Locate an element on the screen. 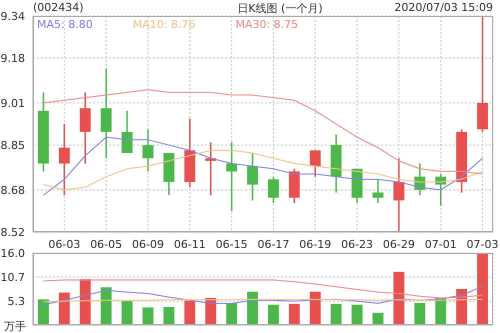  y-tick-label: 8.68 is located at coordinates (12, 190).